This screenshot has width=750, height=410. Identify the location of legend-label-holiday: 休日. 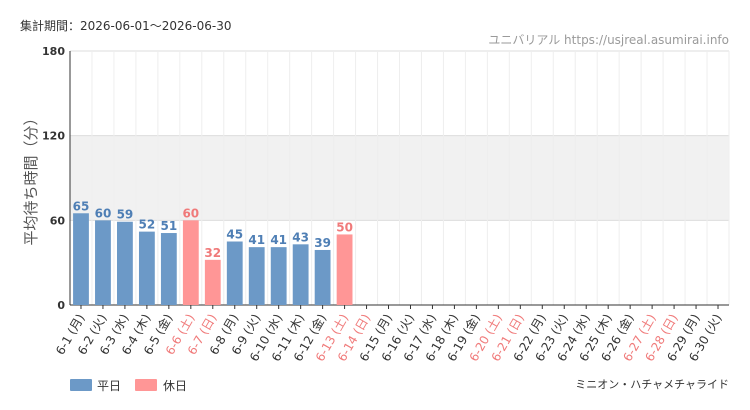
(175, 386).